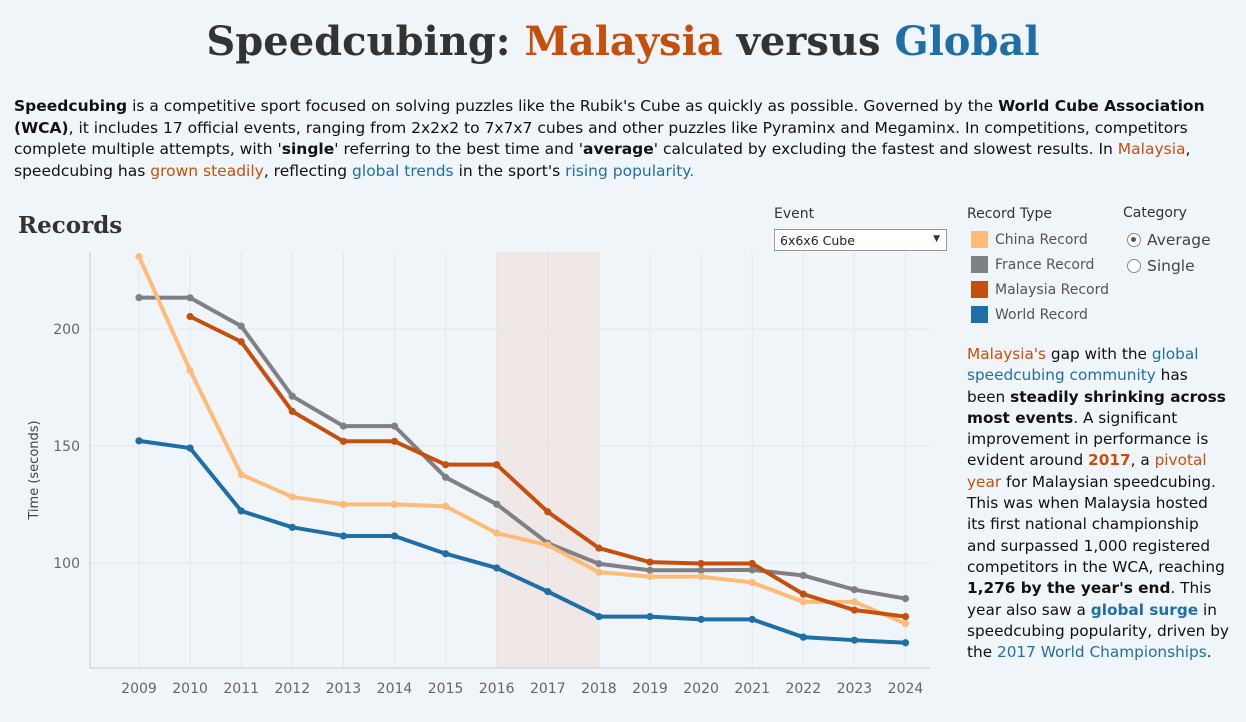  What do you see at coordinates (207, 170) in the screenshot?
I see `intro-grown-steadily: grown steadily` at bounding box center [207, 170].